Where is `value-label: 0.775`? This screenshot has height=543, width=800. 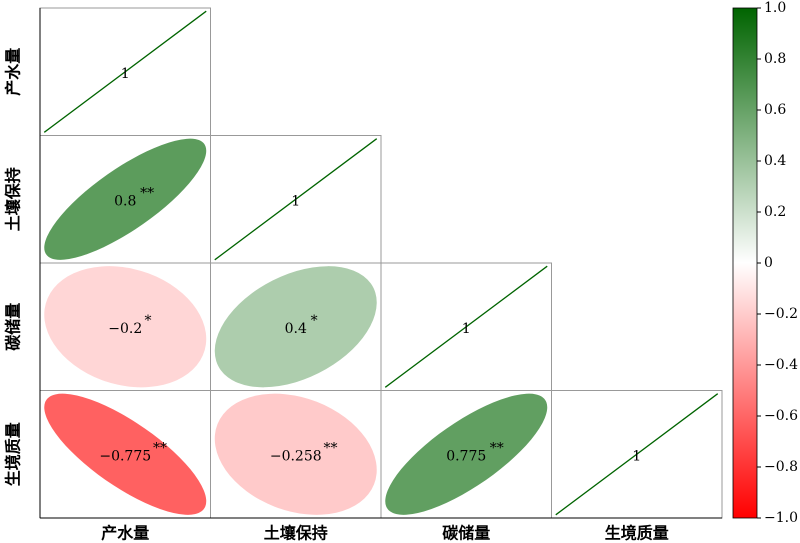
value-label: 0.775 is located at coordinates (466, 456).